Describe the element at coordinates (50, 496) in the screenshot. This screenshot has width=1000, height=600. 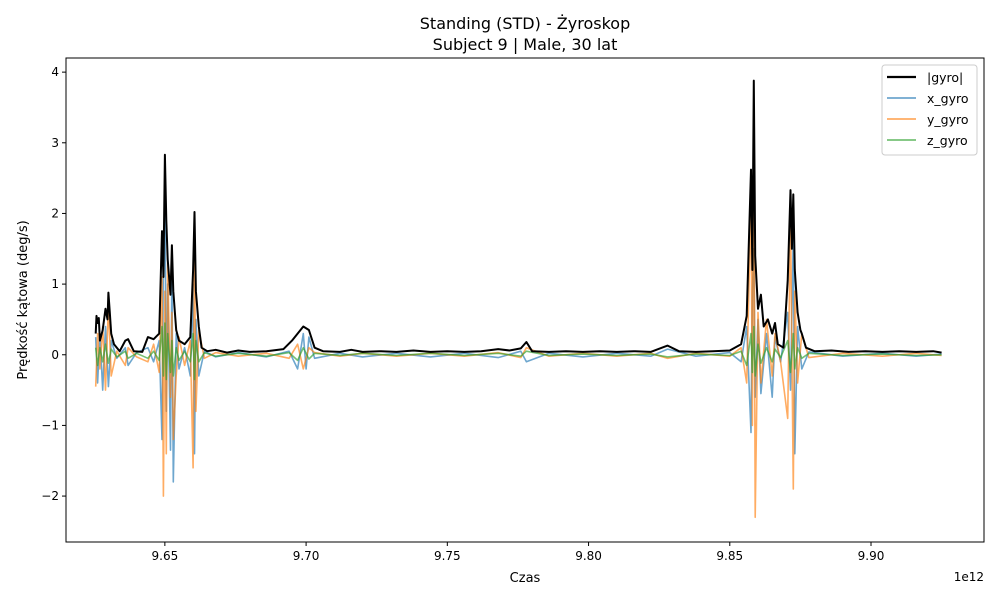
I see `y-tick-label: −2` at that location.